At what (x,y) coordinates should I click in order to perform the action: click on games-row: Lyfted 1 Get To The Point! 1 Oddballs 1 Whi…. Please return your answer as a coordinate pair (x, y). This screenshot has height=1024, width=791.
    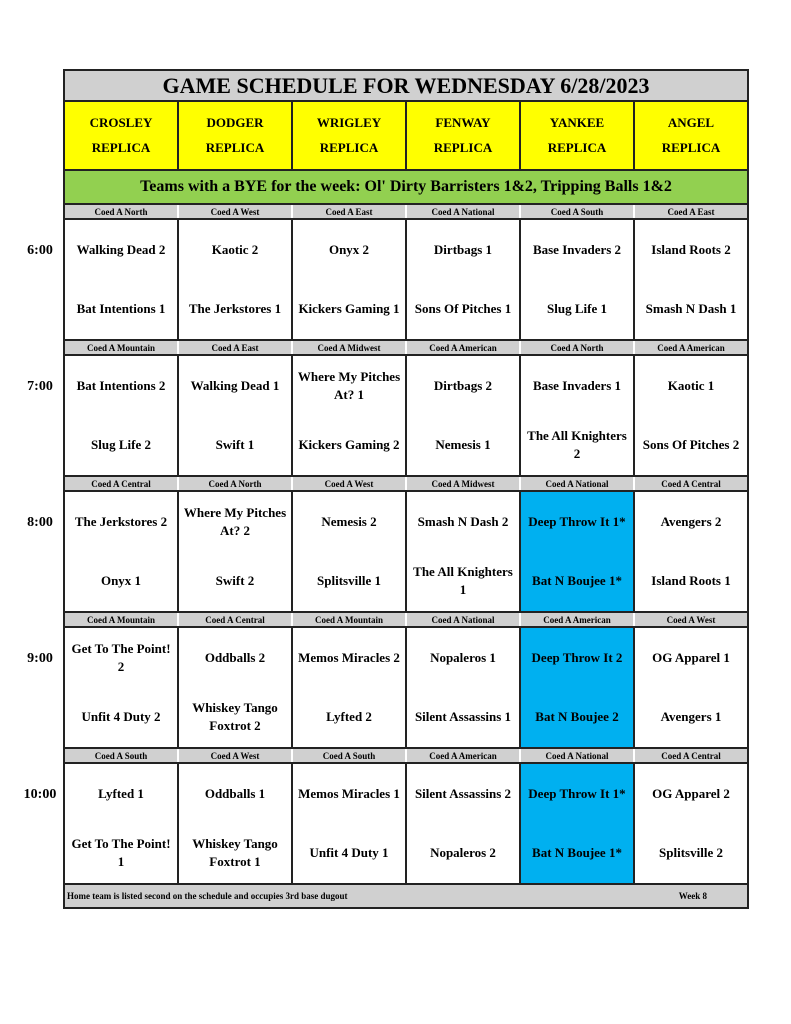
    Looking at the image, I should click on (406, 824).